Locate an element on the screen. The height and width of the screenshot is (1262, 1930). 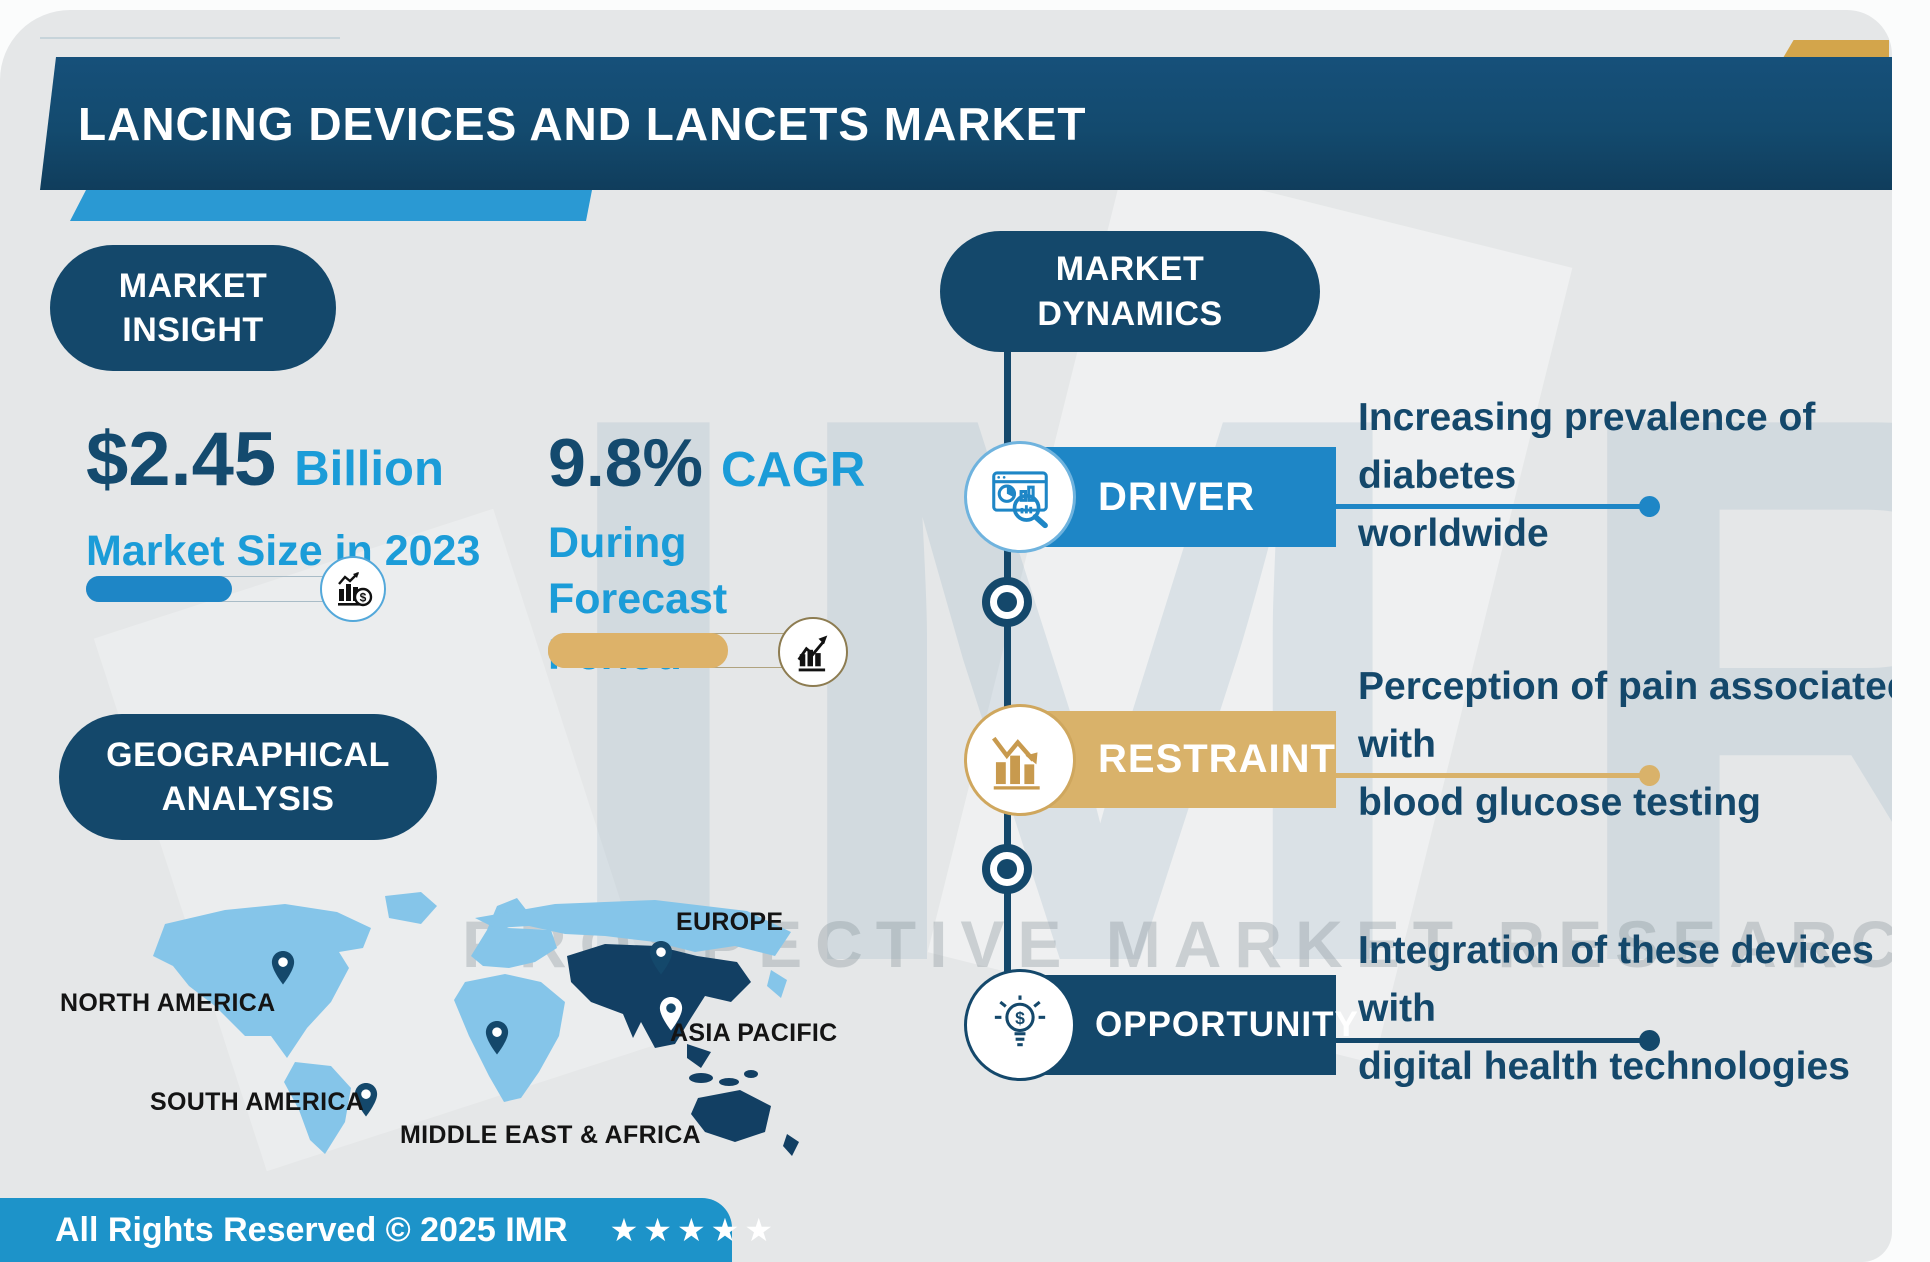
watermark-letter-r: R is located at coordinates (1723, 689).